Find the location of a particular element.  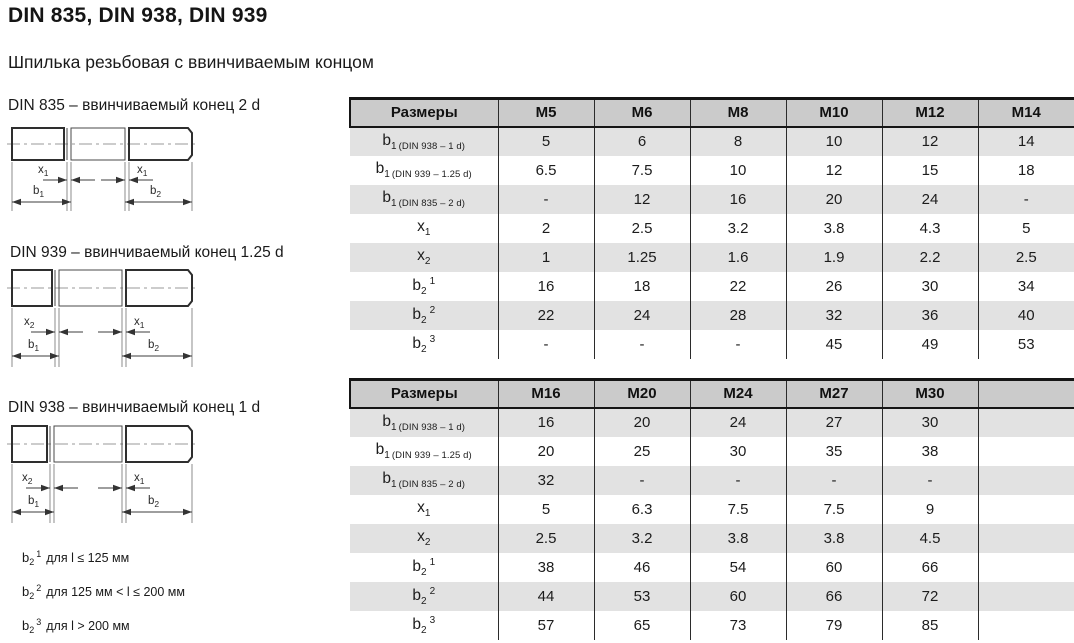

row-label: b23 is located at coordinates (424, 625).